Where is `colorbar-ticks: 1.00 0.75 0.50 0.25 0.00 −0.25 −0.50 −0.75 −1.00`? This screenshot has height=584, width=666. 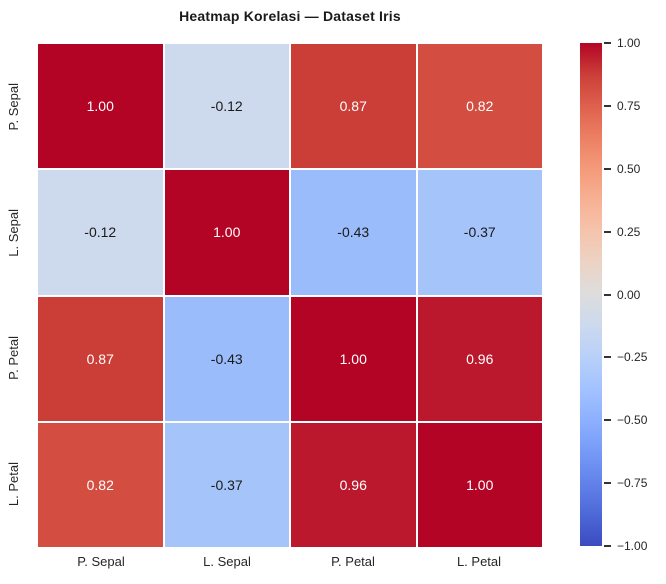 colorbar-ticks: 1.00 0.75 0.50 0.25 0.00 −0.25 −0.50 −0.75 −1.00 is located at coordinates (634, 294).